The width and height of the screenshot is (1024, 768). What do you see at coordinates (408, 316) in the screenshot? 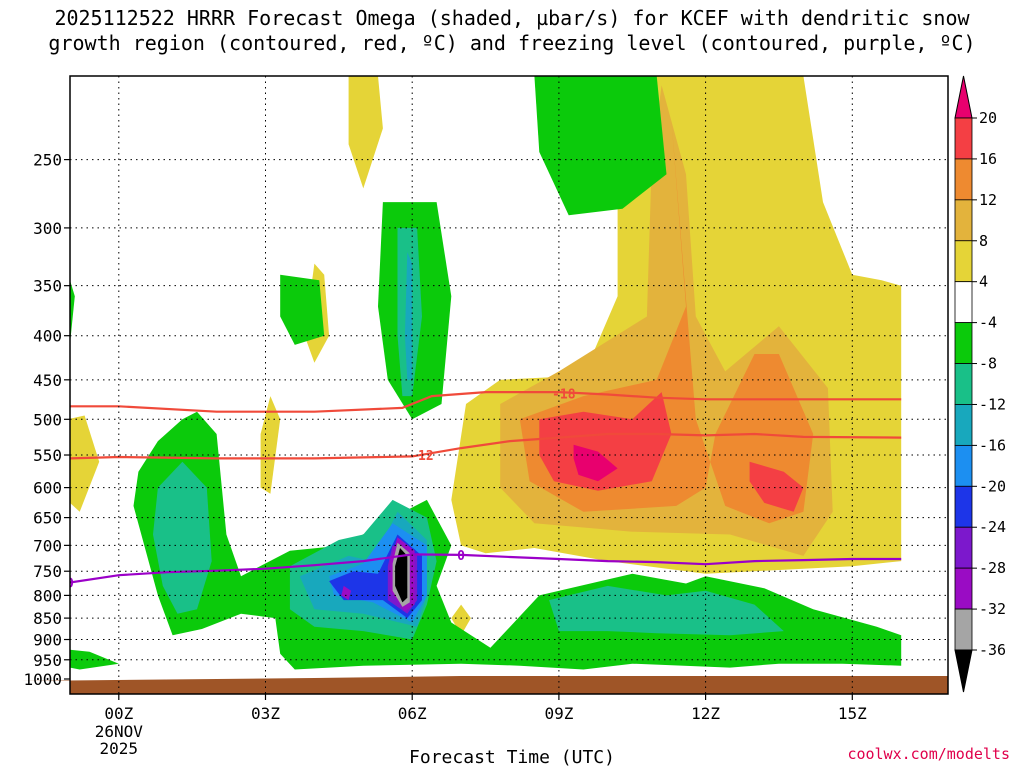
I see `region-descent-column-inner` at bounding box center [408, 316].